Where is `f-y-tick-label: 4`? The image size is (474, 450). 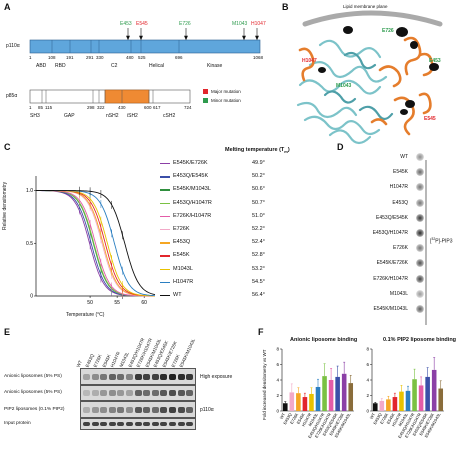 f-y-tick-label: 4 is located at coordinates (367, 380).